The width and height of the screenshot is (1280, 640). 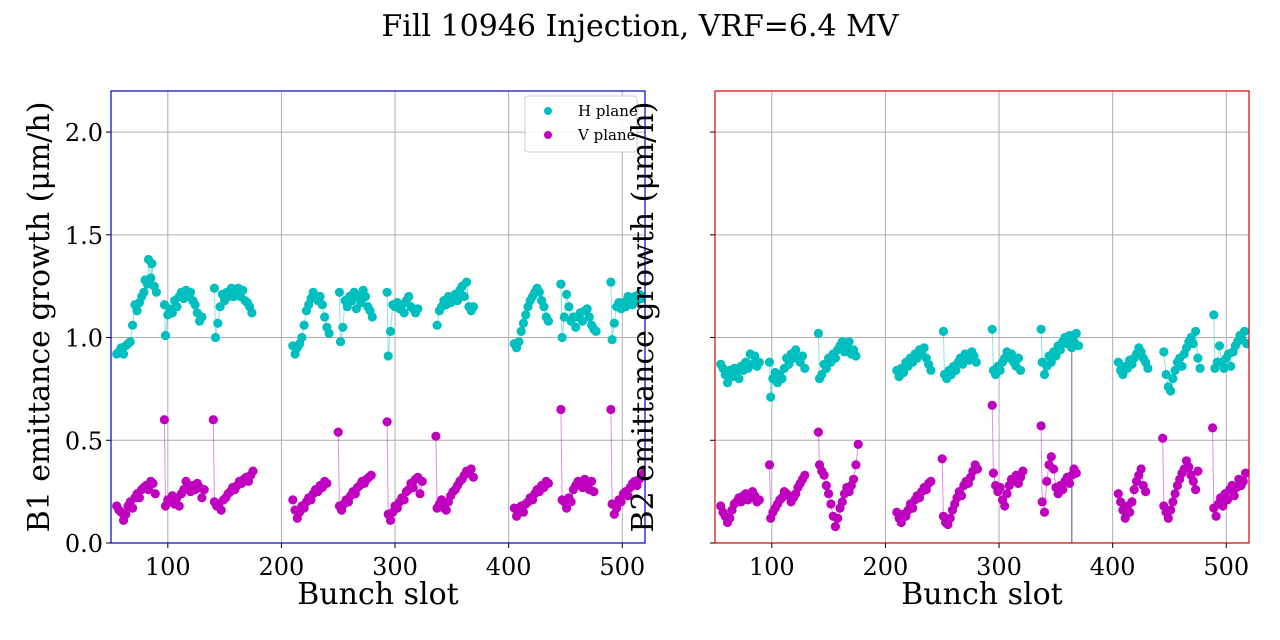 What do you see at coordinates (282, 567) in the screenshot?
I see `x-tick-label-b1: 200` at bounding box center [282, 567].